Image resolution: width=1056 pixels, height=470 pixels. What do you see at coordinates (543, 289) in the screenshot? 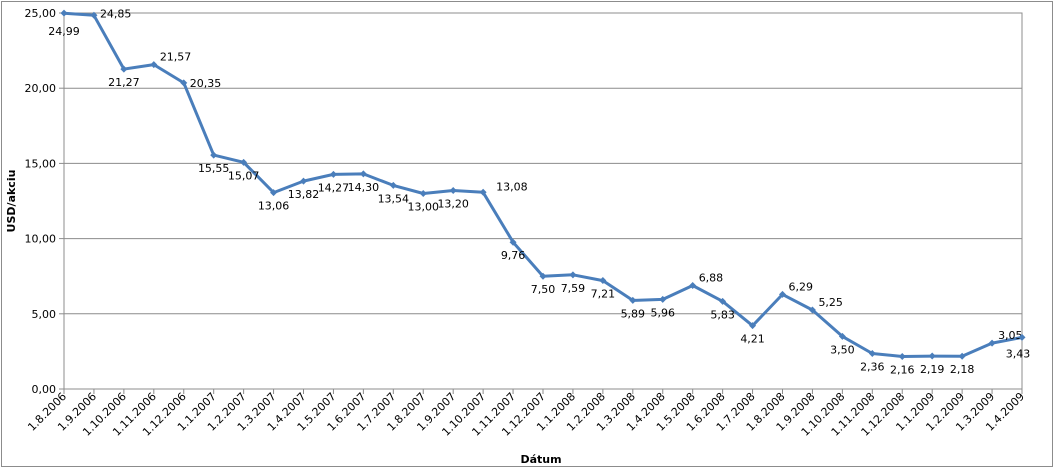
I see `data-label: 7,50` at bounding box center [543, 289].